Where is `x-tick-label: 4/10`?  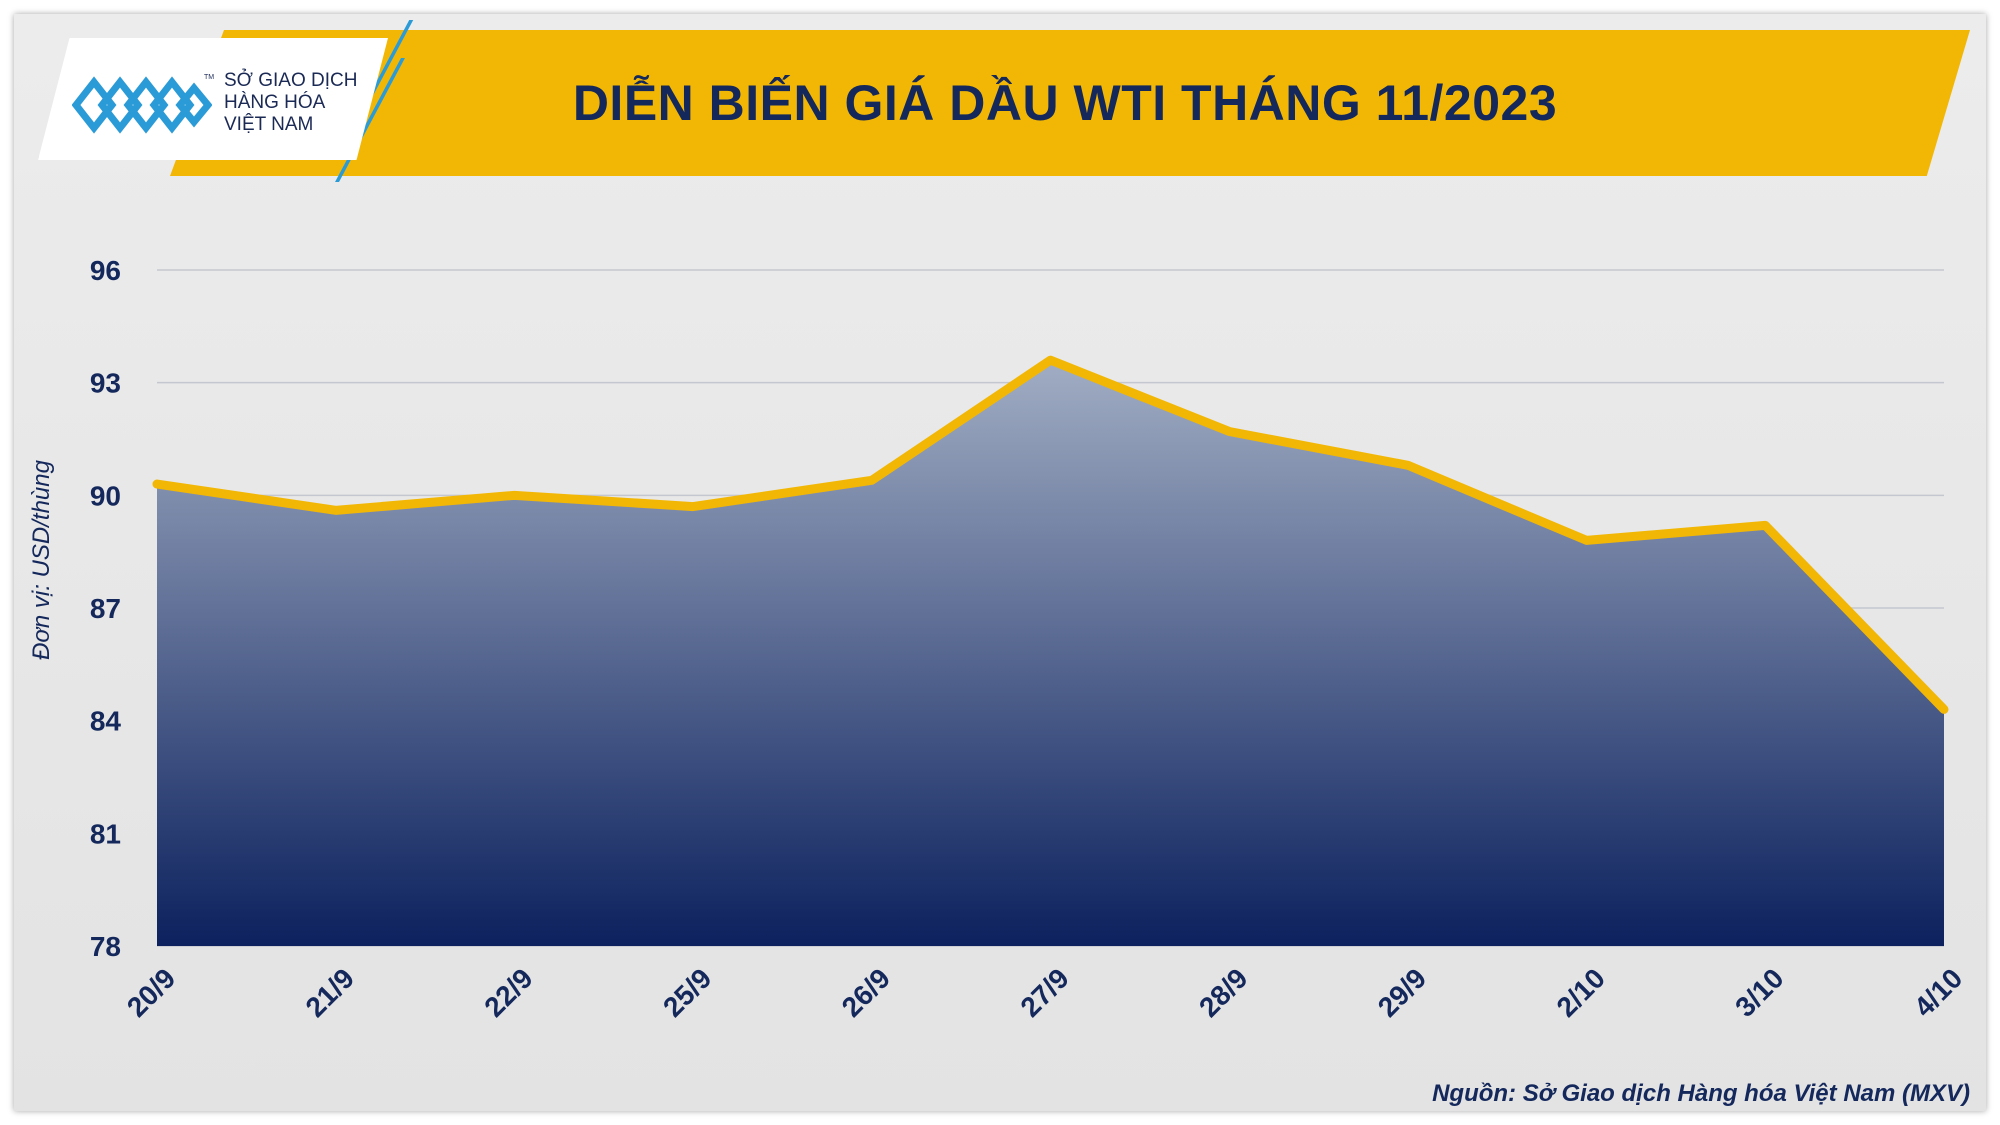 x-tick-label: 4/10 is located at coordinates (1938, 992).